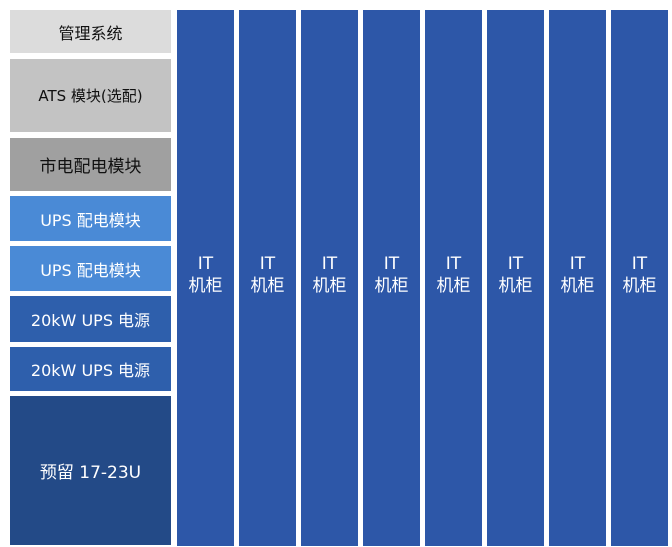  I want to click on stack-block-management-system: 管理系统, so click(90, 31).